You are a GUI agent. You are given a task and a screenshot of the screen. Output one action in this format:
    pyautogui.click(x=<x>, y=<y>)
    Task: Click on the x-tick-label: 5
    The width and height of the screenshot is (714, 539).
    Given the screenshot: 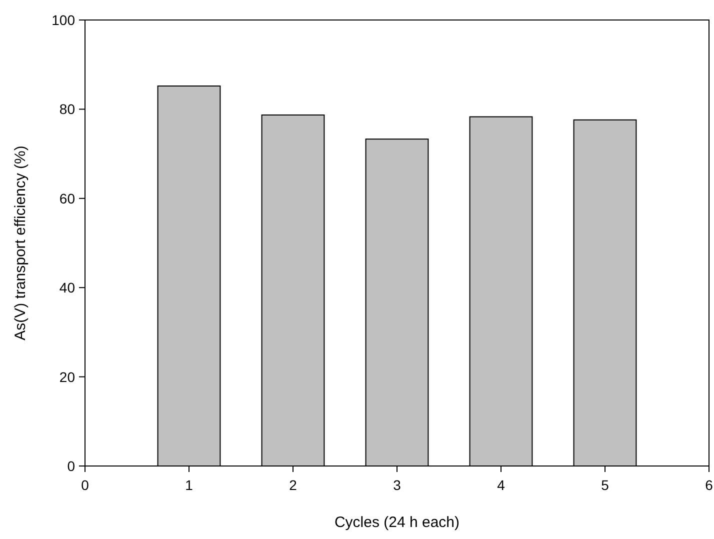 What is the action you would take?
    pyautogui.click(x=605, y=485)
    